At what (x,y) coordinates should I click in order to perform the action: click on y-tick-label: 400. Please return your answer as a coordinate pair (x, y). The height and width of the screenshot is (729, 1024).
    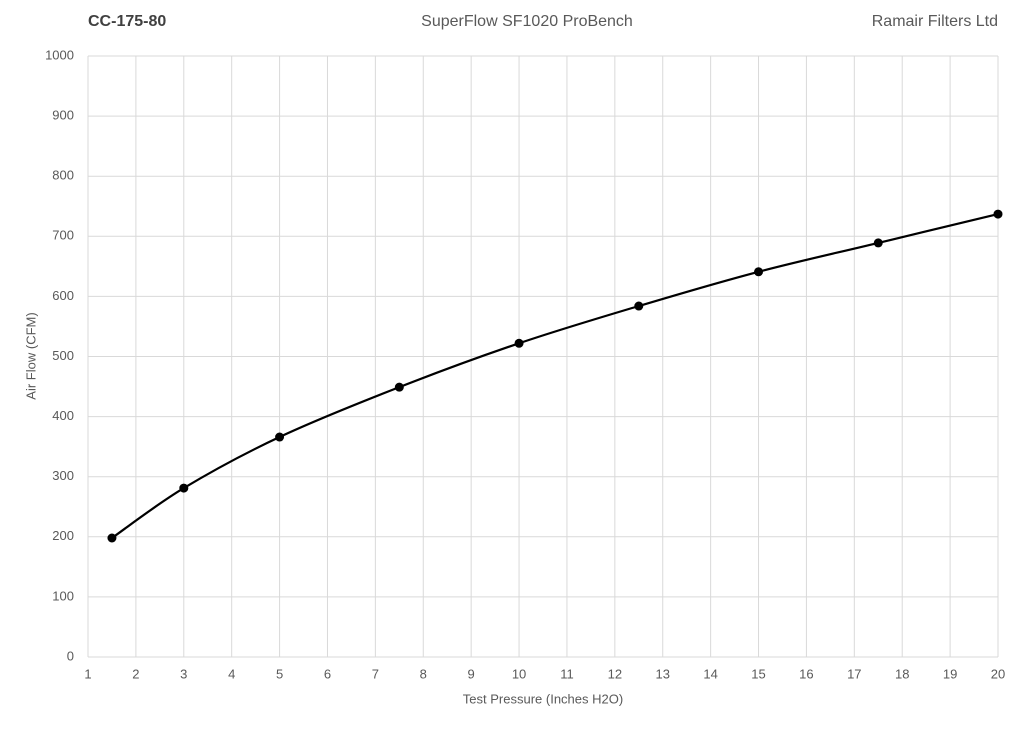
    Looking at the image, I should click on (63, 415).